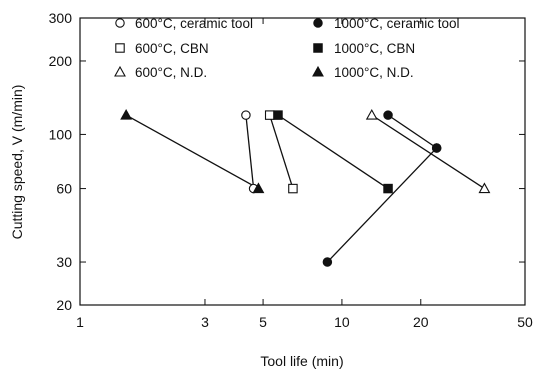 This screenshot has width=553, height=373. I want to click on x-tick-label: 5, so click(263, 322).